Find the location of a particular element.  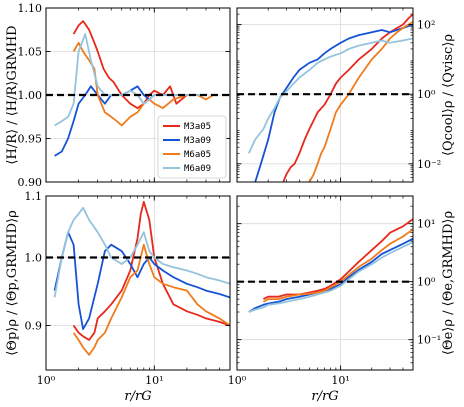

legend-label-m6a05: M6a05 is located at coordinates (197, 155).